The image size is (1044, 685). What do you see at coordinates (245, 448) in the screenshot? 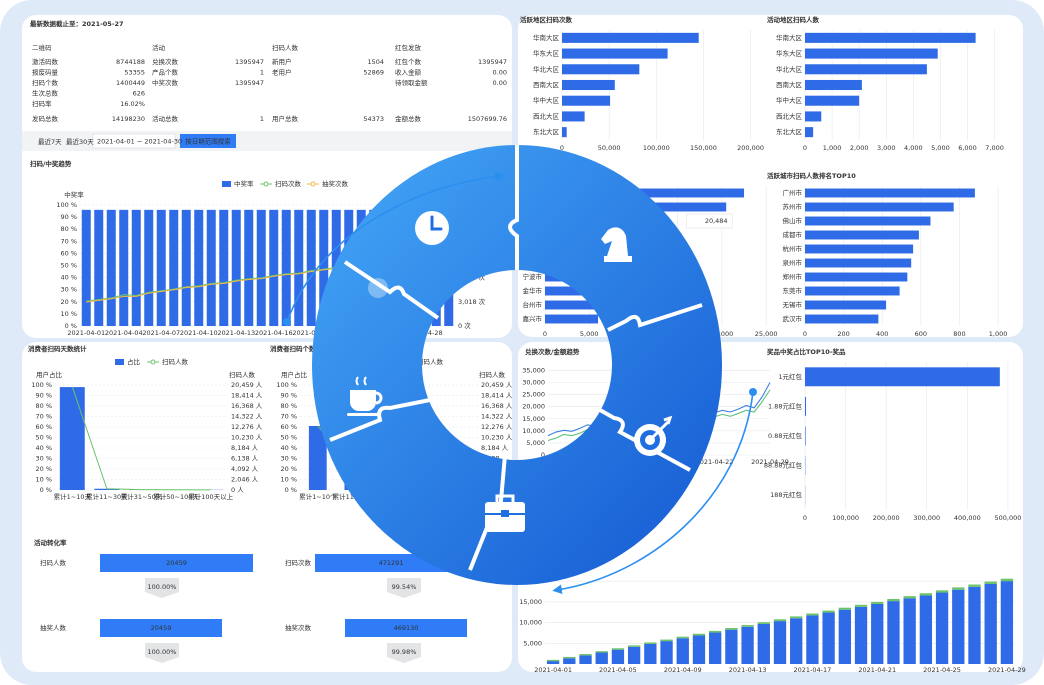
I see `y2-tick-label: 8,184 人` at bounding box center [245, 448].